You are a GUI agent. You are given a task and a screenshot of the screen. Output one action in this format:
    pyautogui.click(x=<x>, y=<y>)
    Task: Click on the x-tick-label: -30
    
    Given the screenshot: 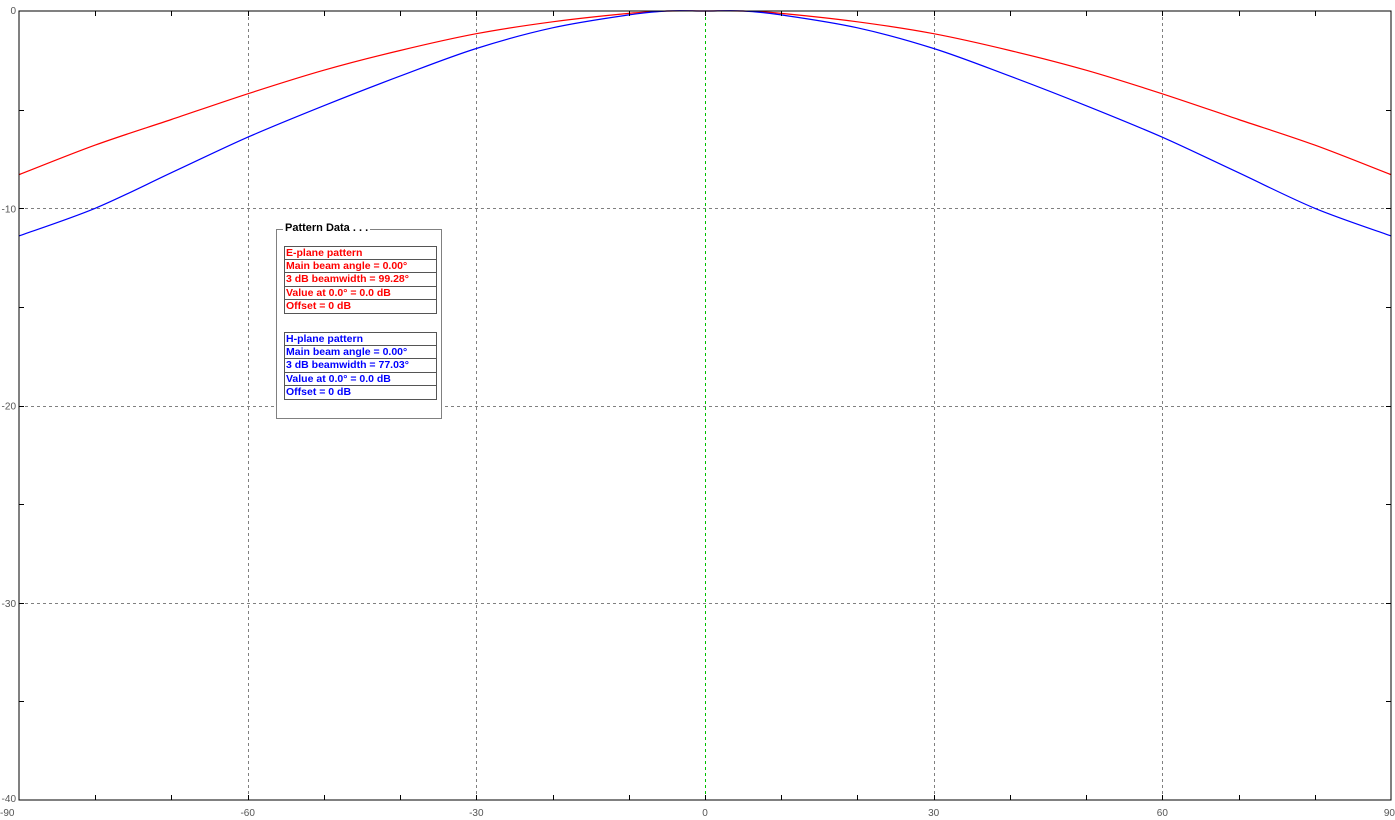 What is the action you would take?
    pyautogui.click(x=476, y=813)
    